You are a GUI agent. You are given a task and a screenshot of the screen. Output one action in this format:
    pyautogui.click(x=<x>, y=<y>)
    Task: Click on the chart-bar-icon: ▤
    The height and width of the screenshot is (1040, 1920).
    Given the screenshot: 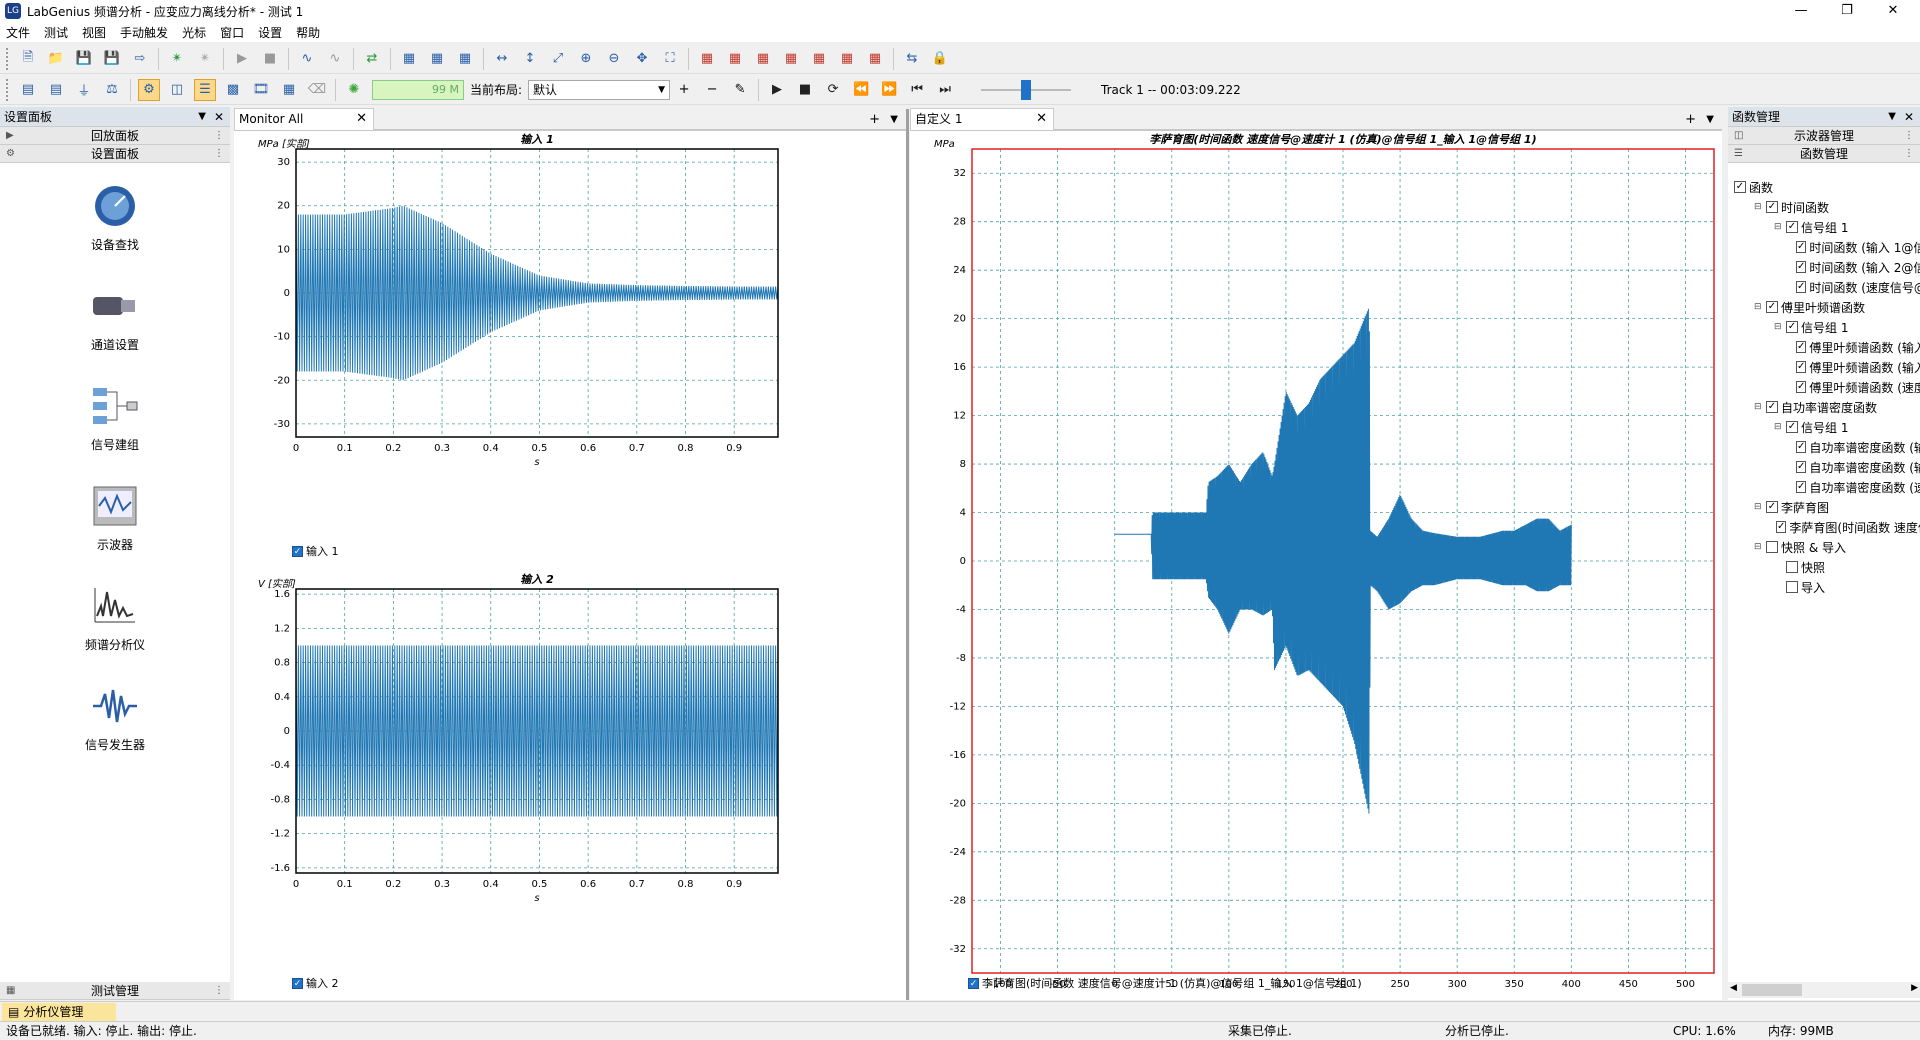 What is the action you would take?
    pyautogui.click(x=56, y=89)
    